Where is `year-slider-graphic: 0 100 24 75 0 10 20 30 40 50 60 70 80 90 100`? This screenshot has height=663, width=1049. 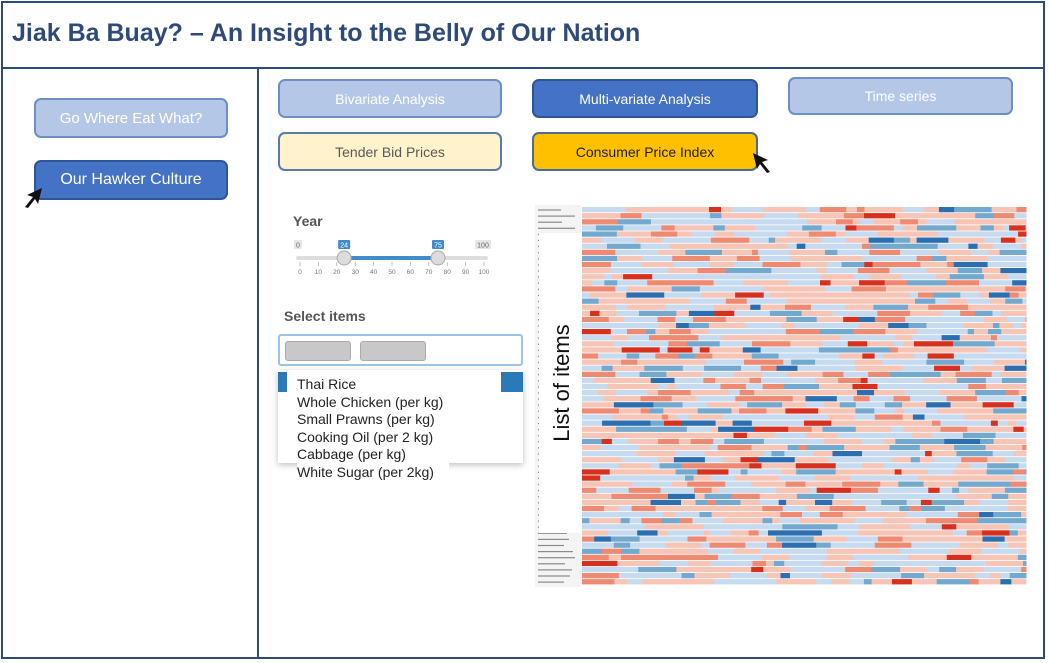 year-slider-graphic: 0 100 24 75 0 10 20 30 40 50 60 70 80 90 100 is located at coordinates (392, 258).